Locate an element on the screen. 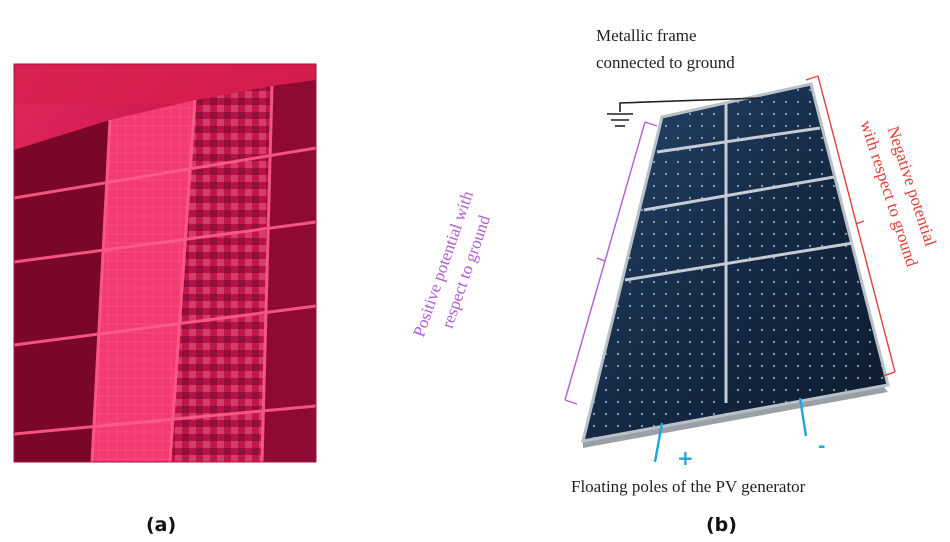 The width and height of the screenshot is (950, 542). floating-poles is located at coordinates (730, 430).